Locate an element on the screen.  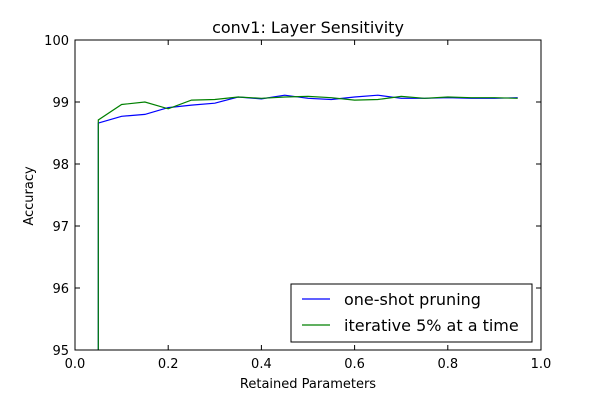
y-axis-label: Accuracy is located at coordinates (29, 196).